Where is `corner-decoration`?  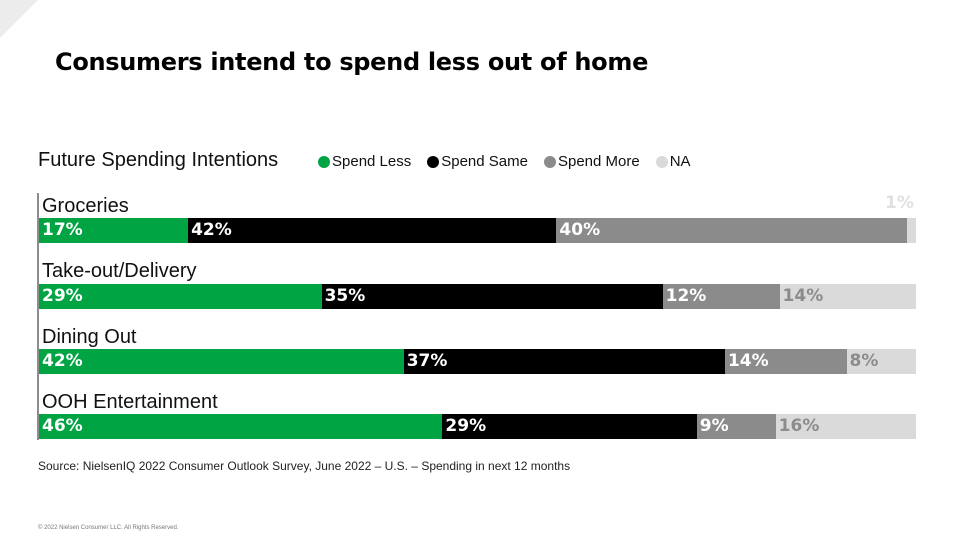 corner-decoration is located at coordinates (19, 19).